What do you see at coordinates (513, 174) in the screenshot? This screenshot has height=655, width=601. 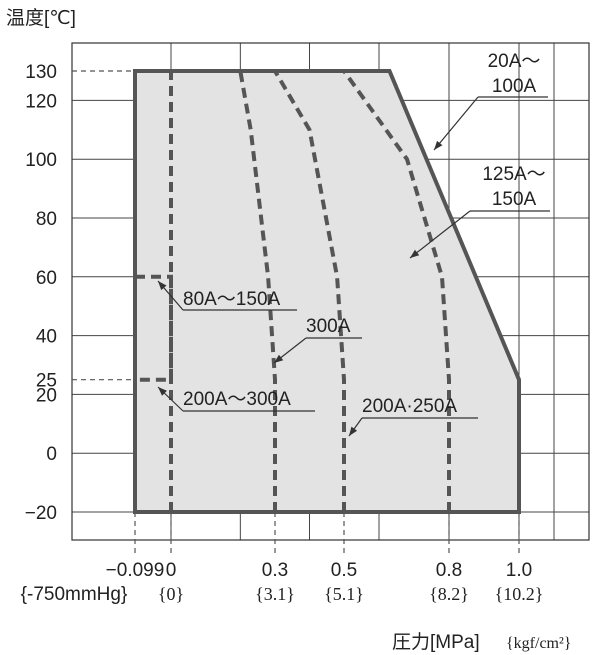 I see `annotation-label: 125A〜` at bounding box center [513, 174].